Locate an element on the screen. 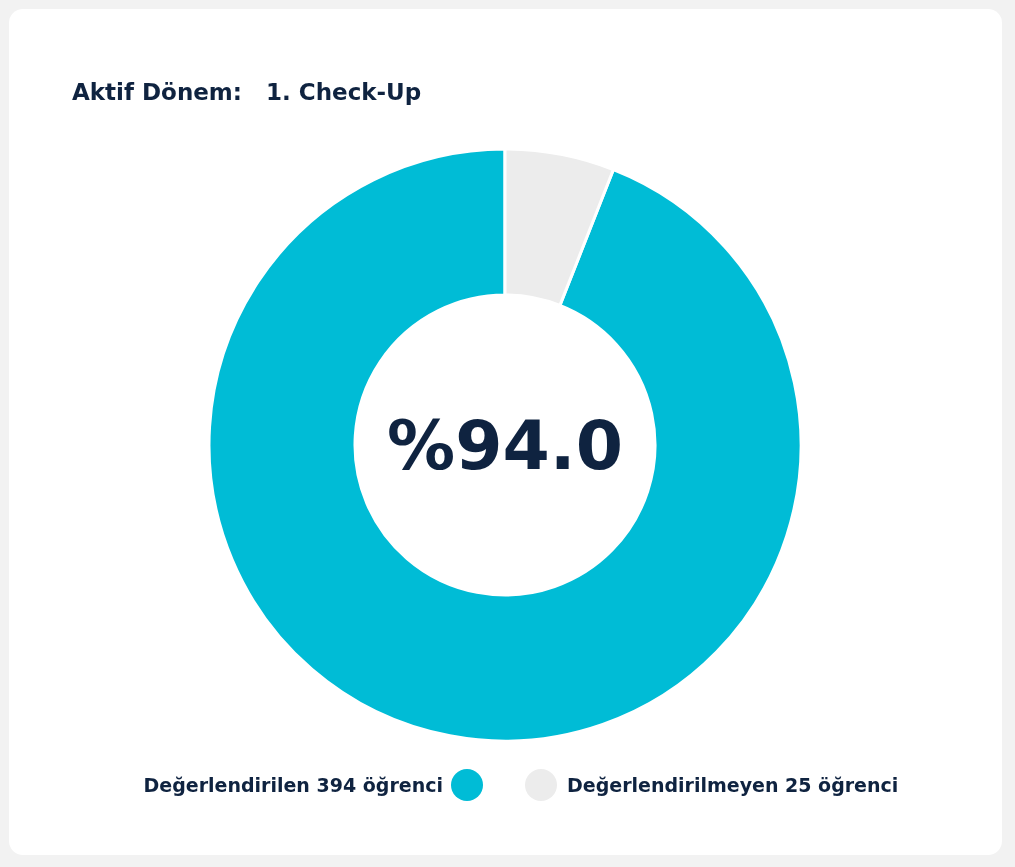 Image resolution: width=1015 pixels, height=867 pixels. slice-label: Değerlendirilen 394 öğrenci is located at coordinates (293, 785).